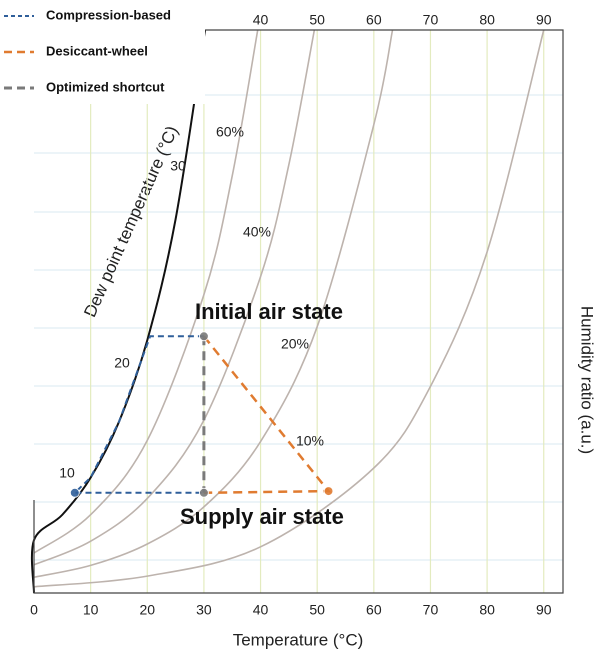 This screenshot has width=599, height=661. I want to click on x-tick-label: 60, so click(374, 610).